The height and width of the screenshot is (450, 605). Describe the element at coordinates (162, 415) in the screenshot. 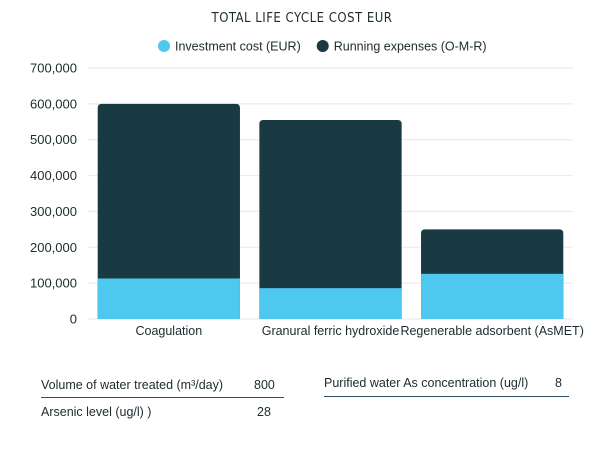

I see `arsenic-info-row: Arsenic level (ug/l) ) 28` at that location.